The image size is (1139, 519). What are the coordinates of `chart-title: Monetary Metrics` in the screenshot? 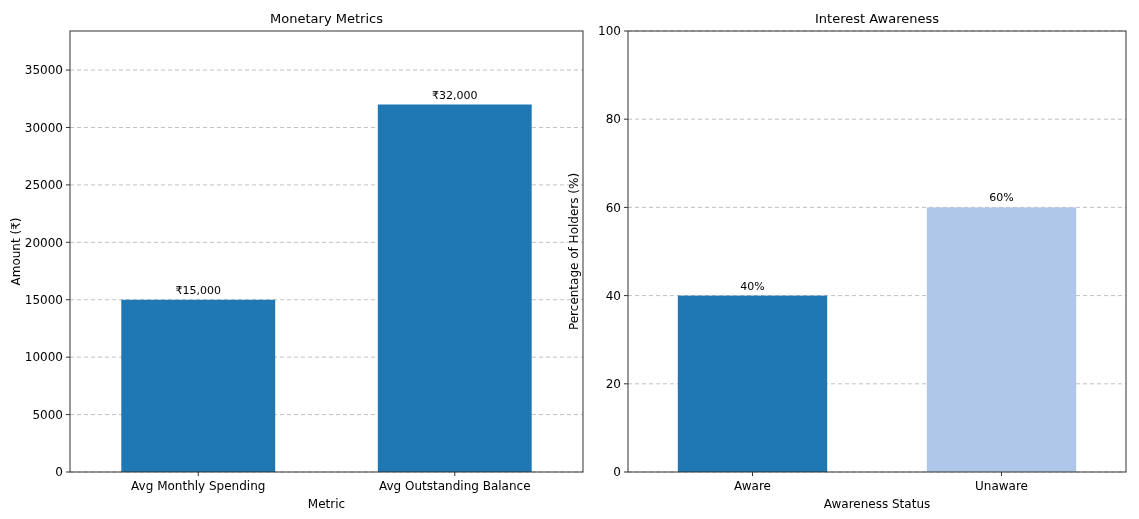 It's located at (327, 18).